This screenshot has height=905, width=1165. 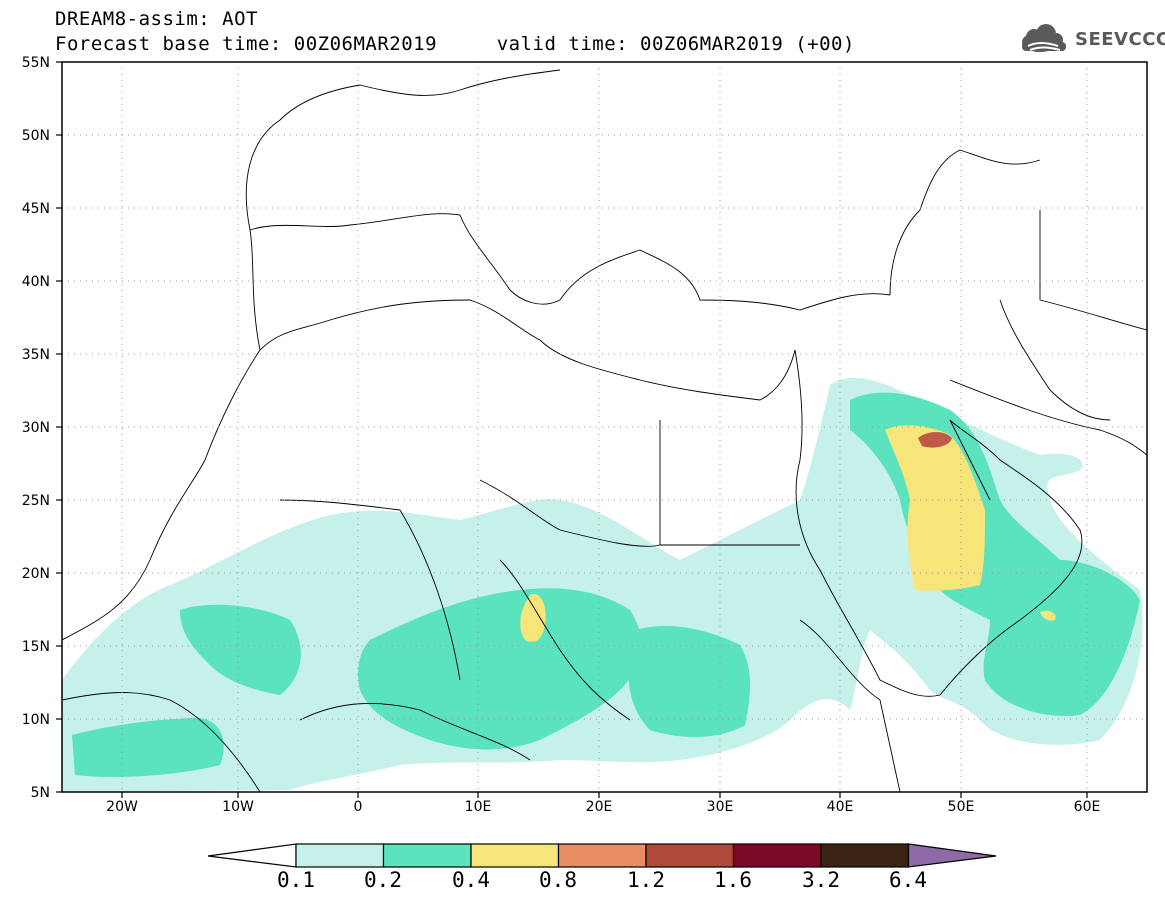 What do you see at coordinates (36, 209) in the screenshot?
I see `y-tick-label: 45N` at bounding box center [36, 209].